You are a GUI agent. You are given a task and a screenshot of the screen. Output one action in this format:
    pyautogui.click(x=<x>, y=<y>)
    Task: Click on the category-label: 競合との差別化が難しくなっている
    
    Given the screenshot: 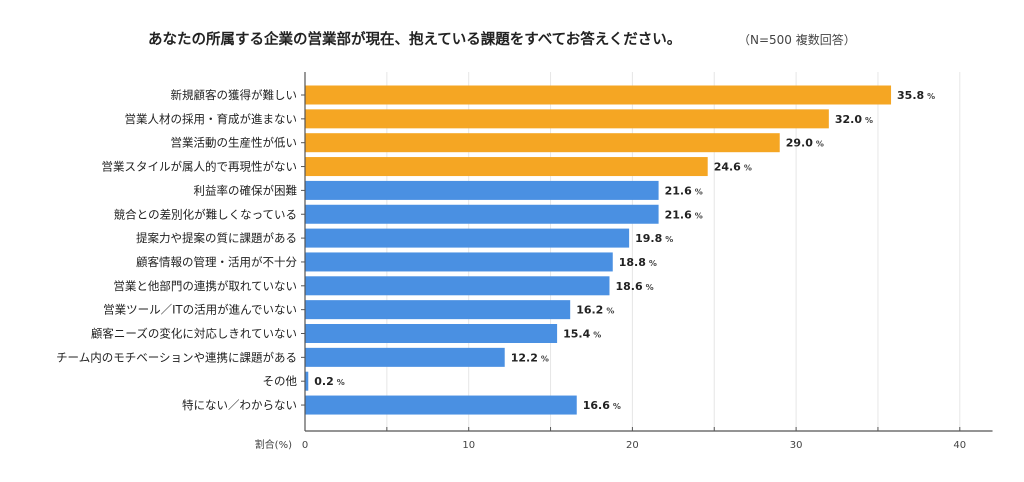 What is the action you would take?
    pyautogui.click(x=205, y=214)
    